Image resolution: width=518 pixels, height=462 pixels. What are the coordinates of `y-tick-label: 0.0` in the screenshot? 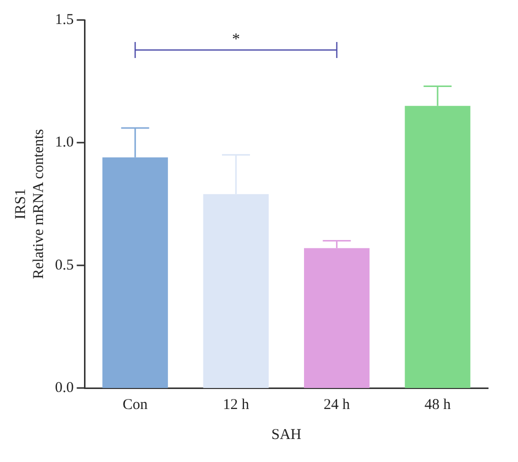 It's located at (64, 388).